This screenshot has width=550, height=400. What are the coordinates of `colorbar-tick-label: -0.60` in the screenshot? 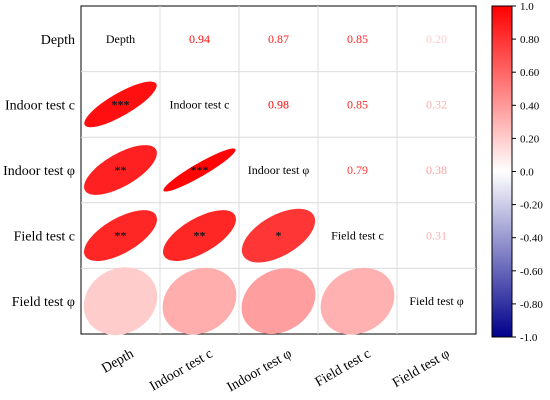 It's located at (531, 272).